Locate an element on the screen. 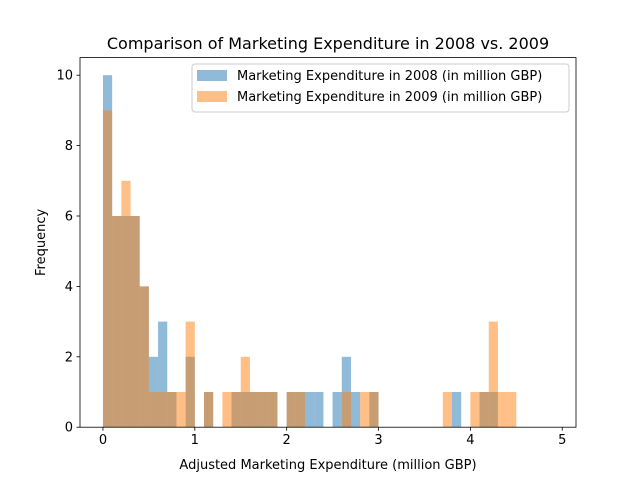  legend-swatch-2008 is located at coordinates (212, 75).